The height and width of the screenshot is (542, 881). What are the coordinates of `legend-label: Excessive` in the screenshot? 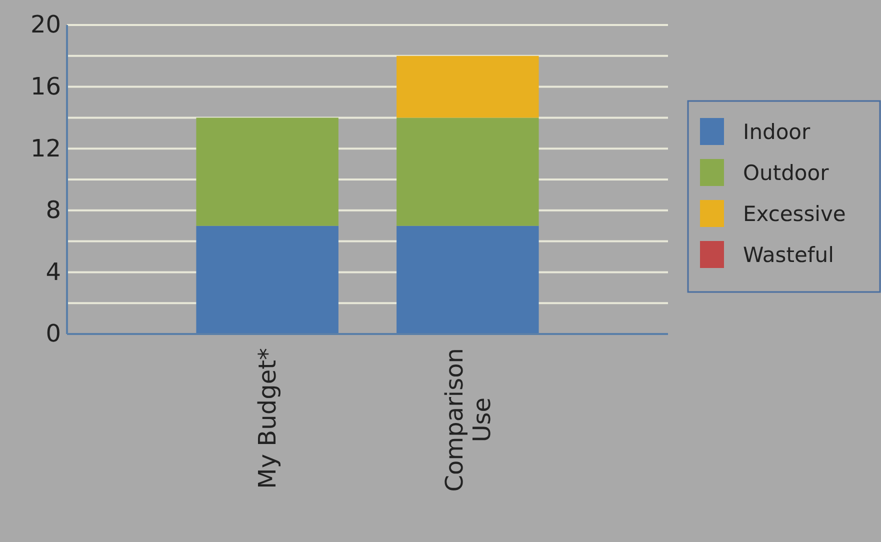 It's located at (794, 214).